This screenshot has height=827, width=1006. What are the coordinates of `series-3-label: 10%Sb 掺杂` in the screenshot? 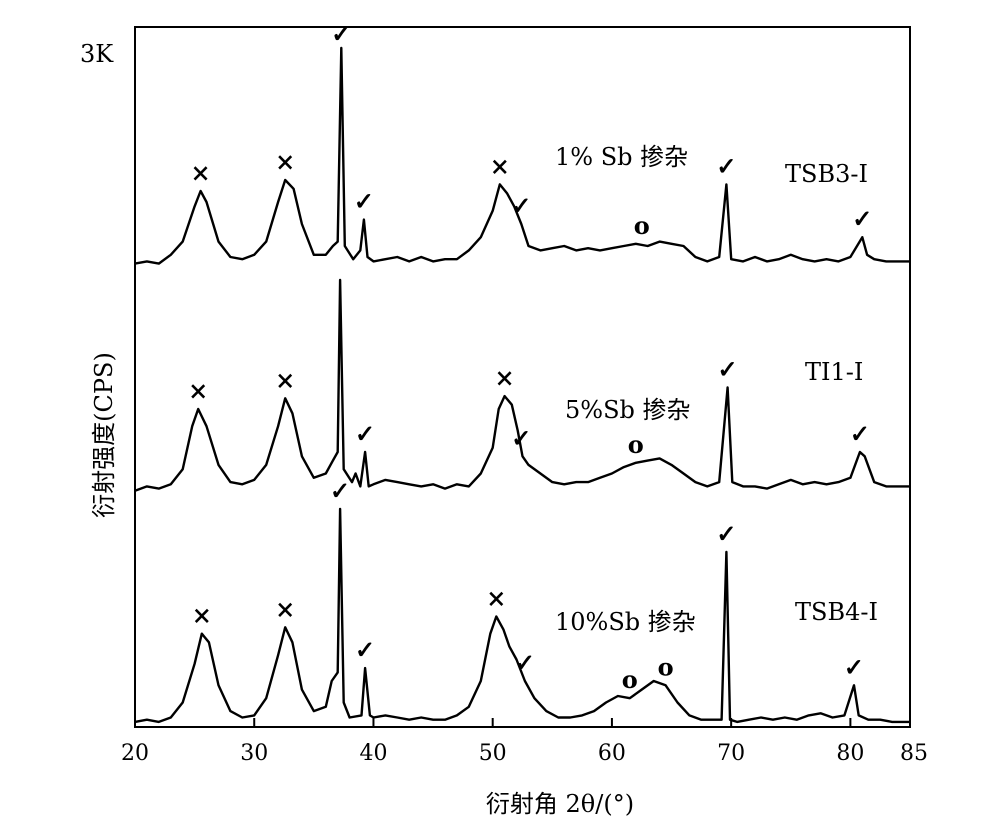 It's located at (625, 622).